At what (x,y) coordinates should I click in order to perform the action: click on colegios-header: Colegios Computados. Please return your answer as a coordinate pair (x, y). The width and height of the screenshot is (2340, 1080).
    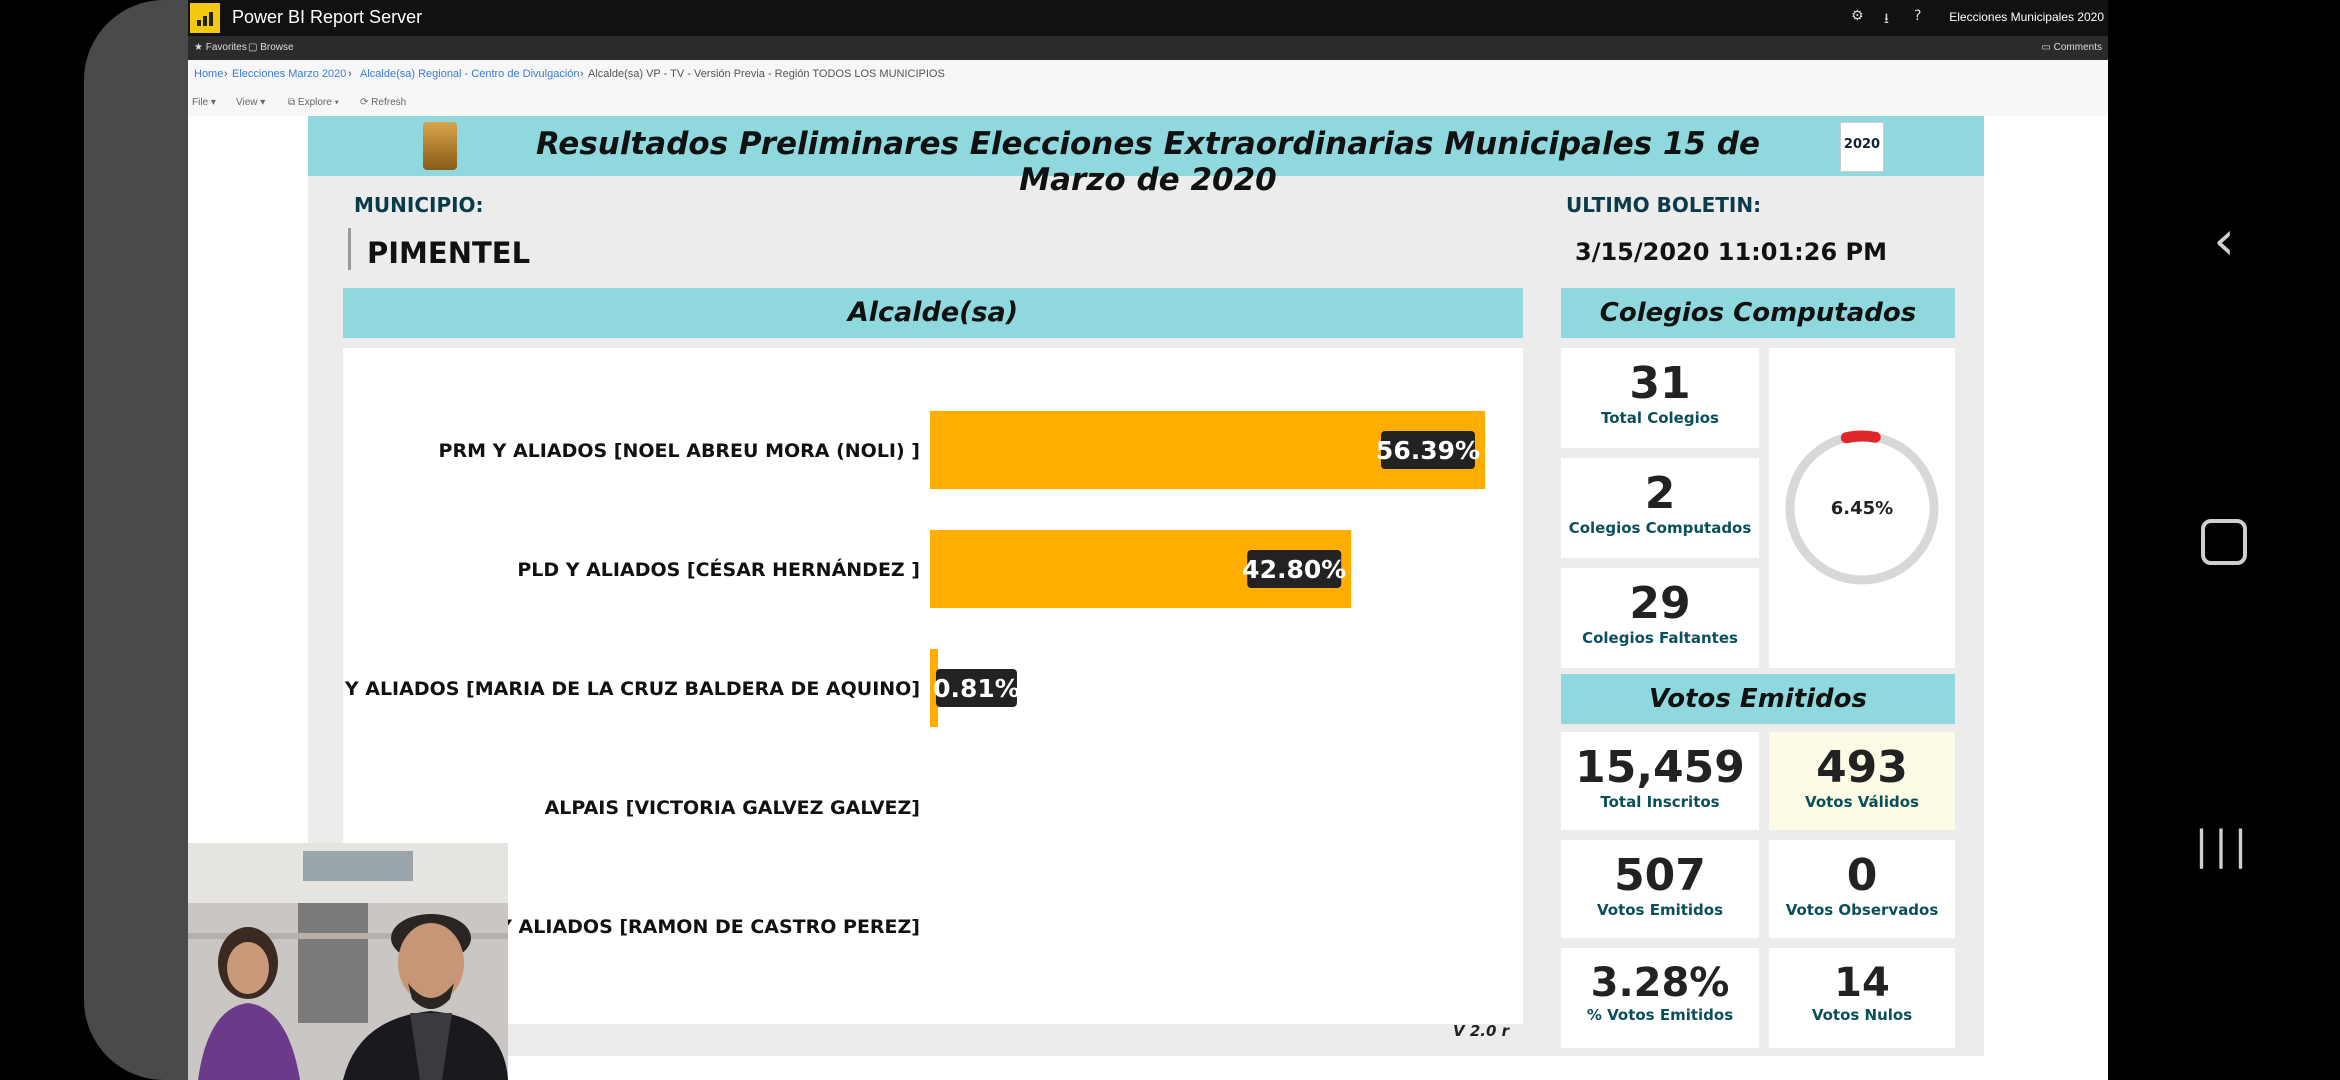
    Looking at the image, I should click on (1758, 313).